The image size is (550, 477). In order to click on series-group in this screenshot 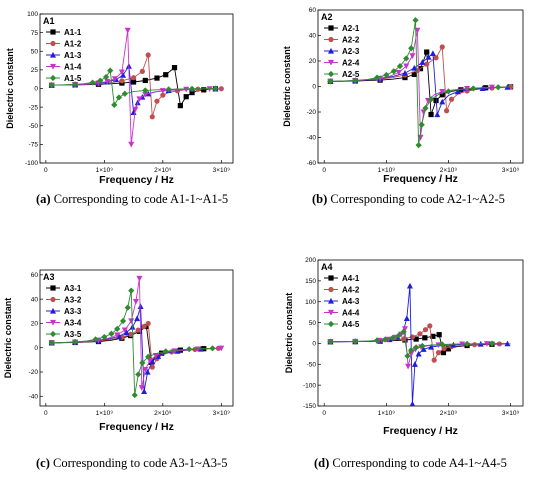, I will do `click(136, 87)`.